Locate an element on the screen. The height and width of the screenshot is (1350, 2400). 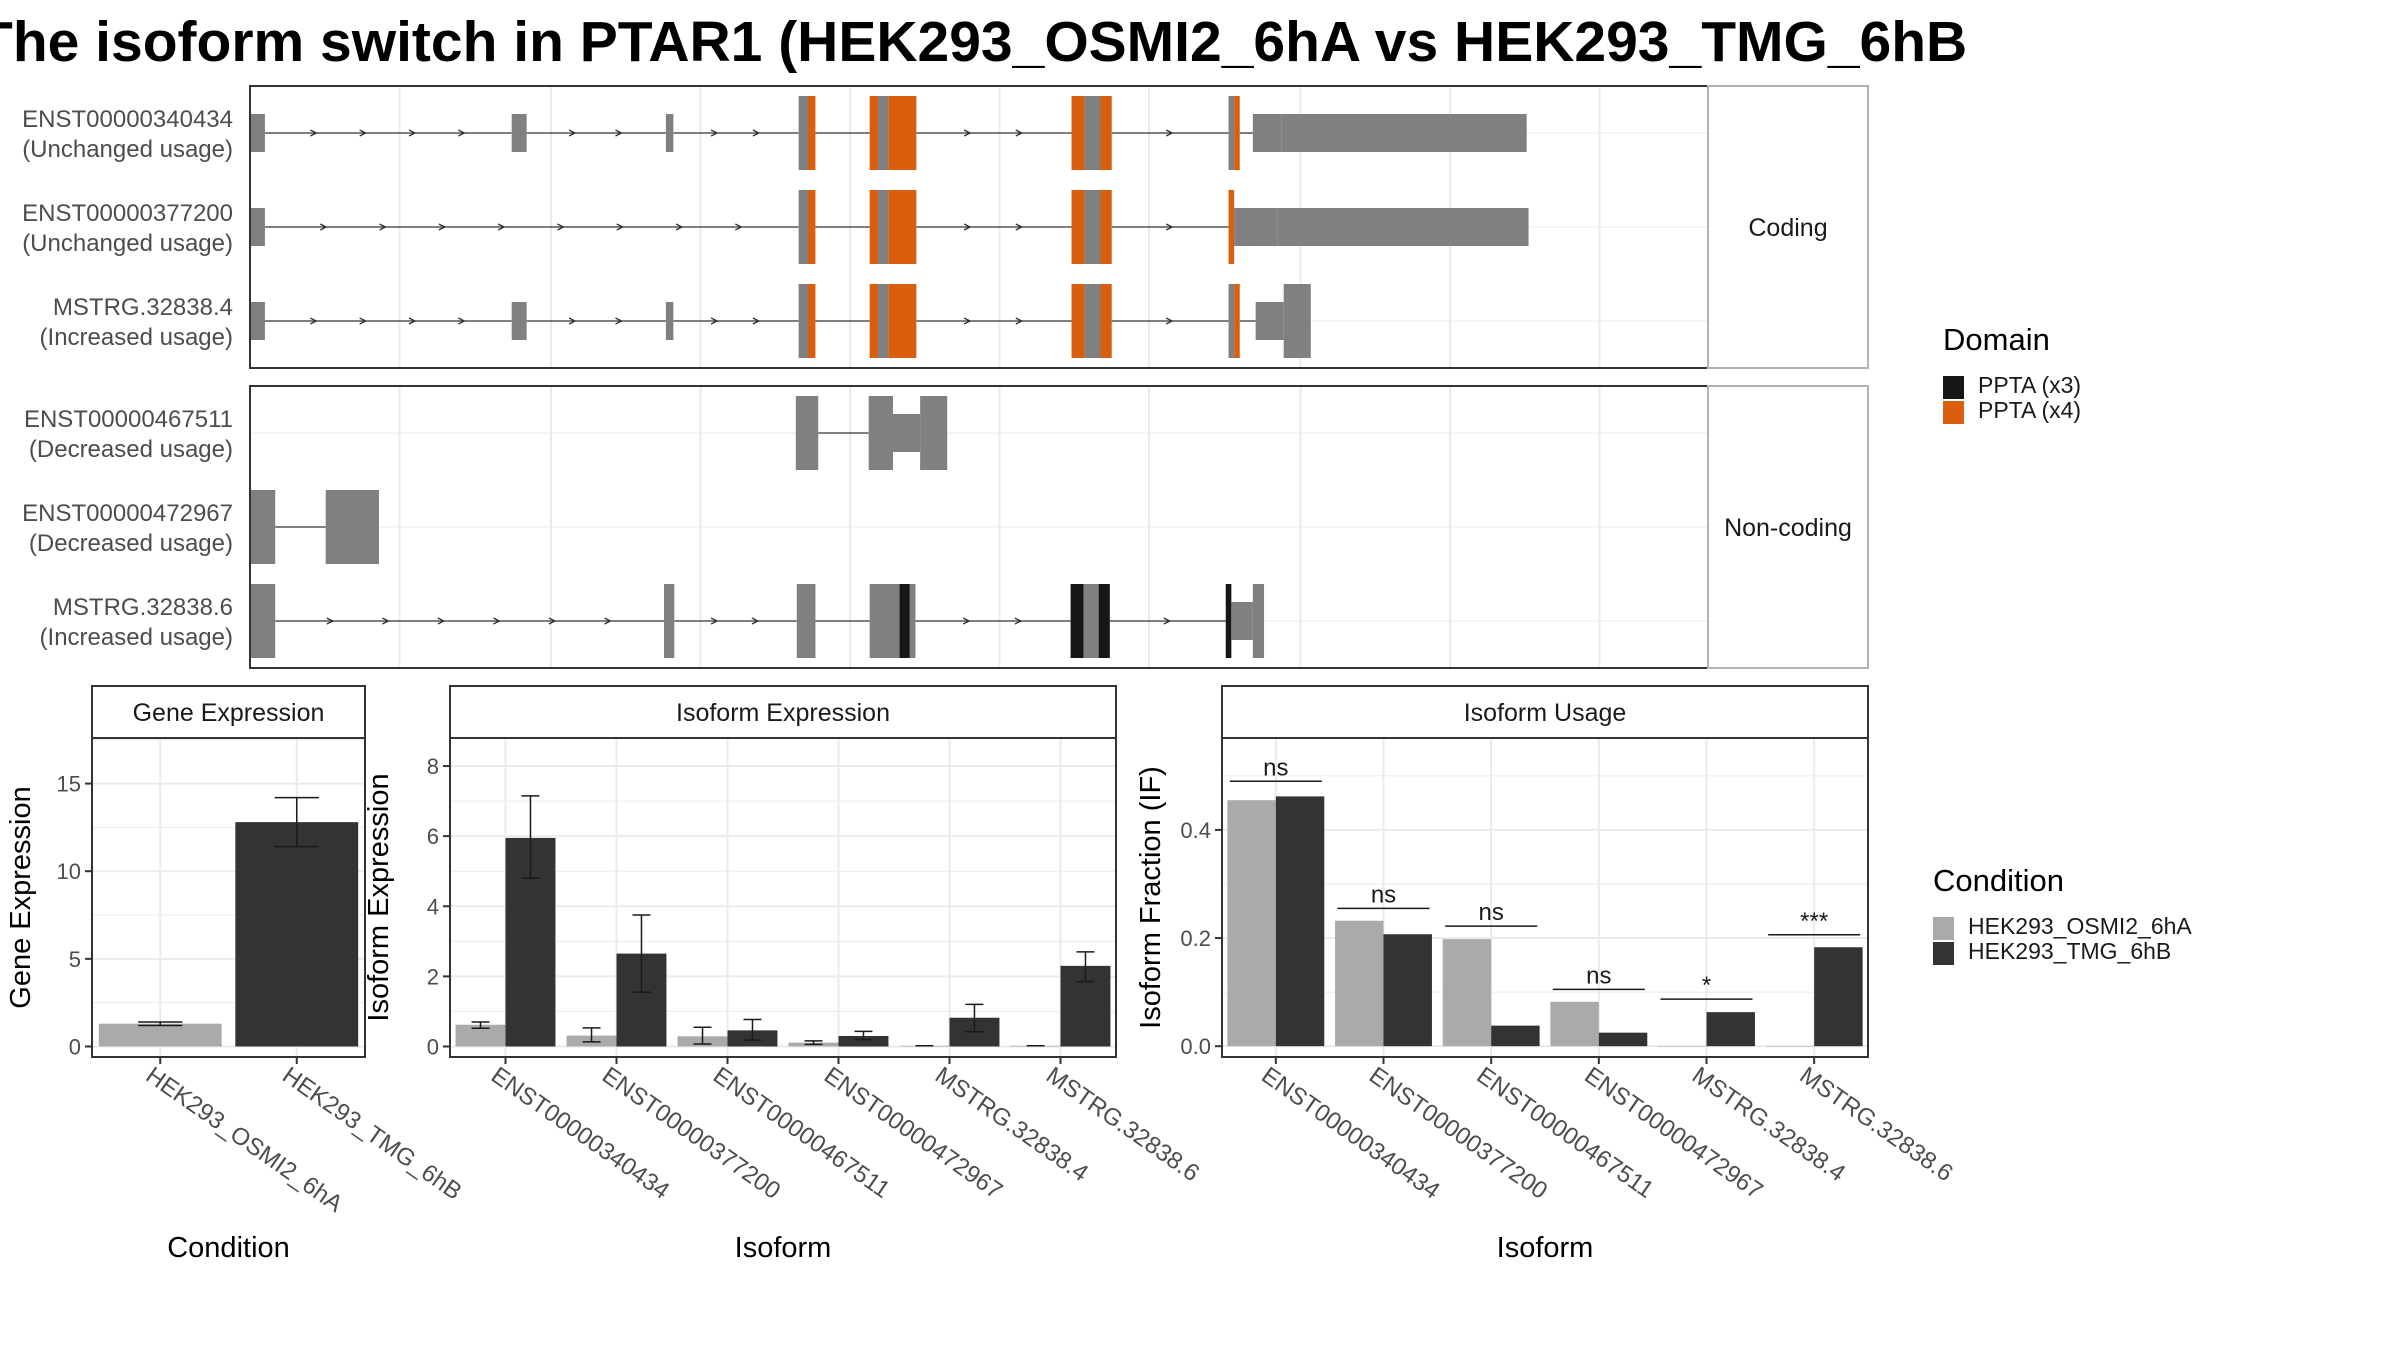
isoform-expression-bar is located at coordinates (480, 1035).